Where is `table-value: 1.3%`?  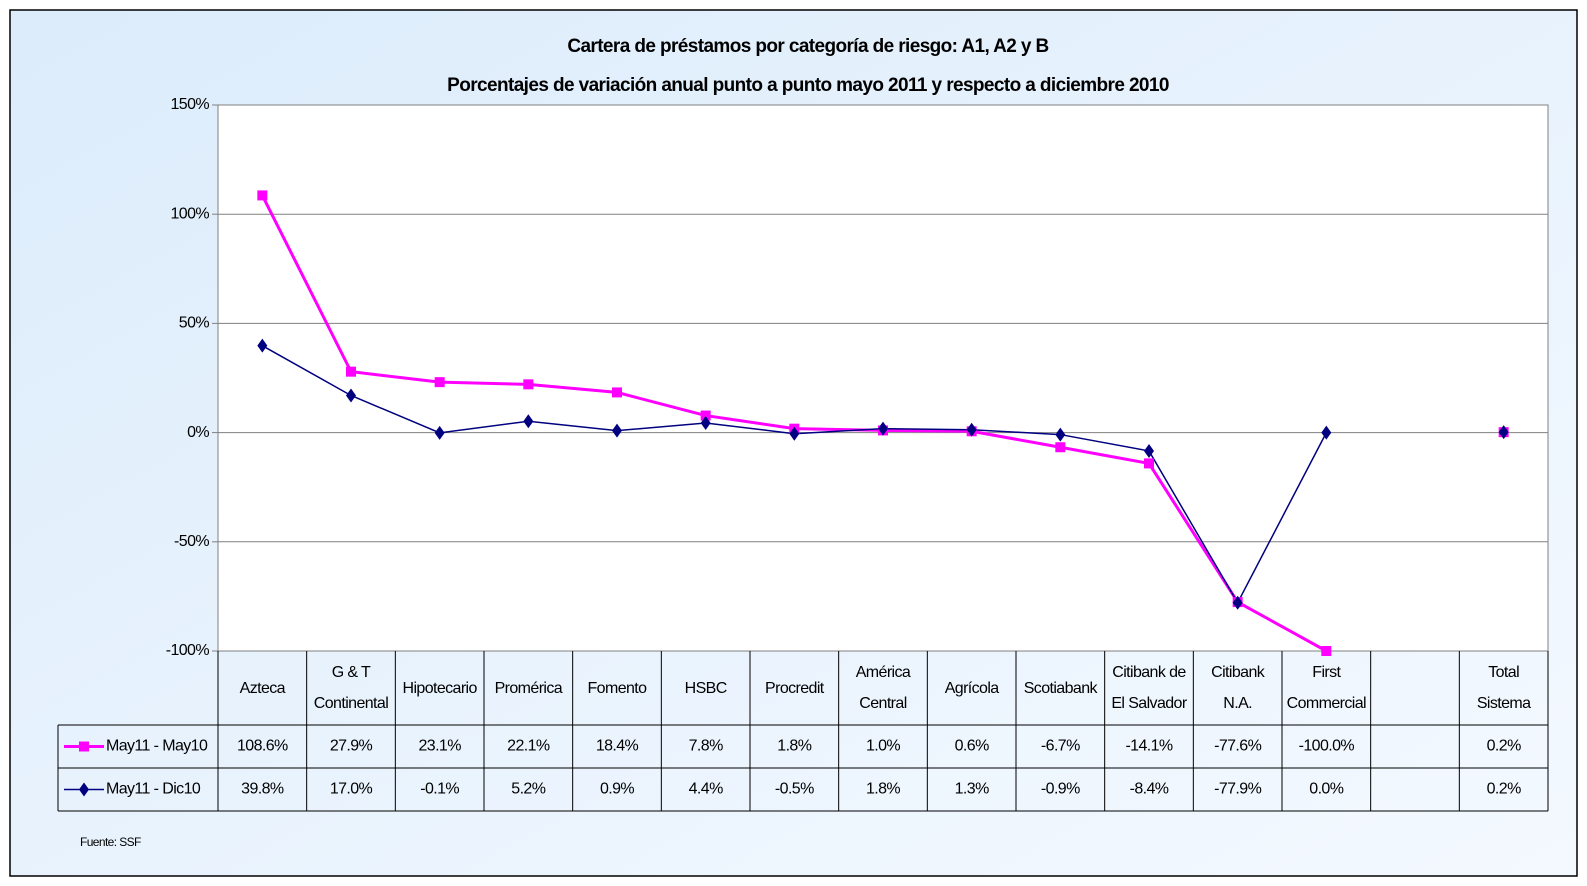 table-value: 1.3% is located at coordinates (972, 789).